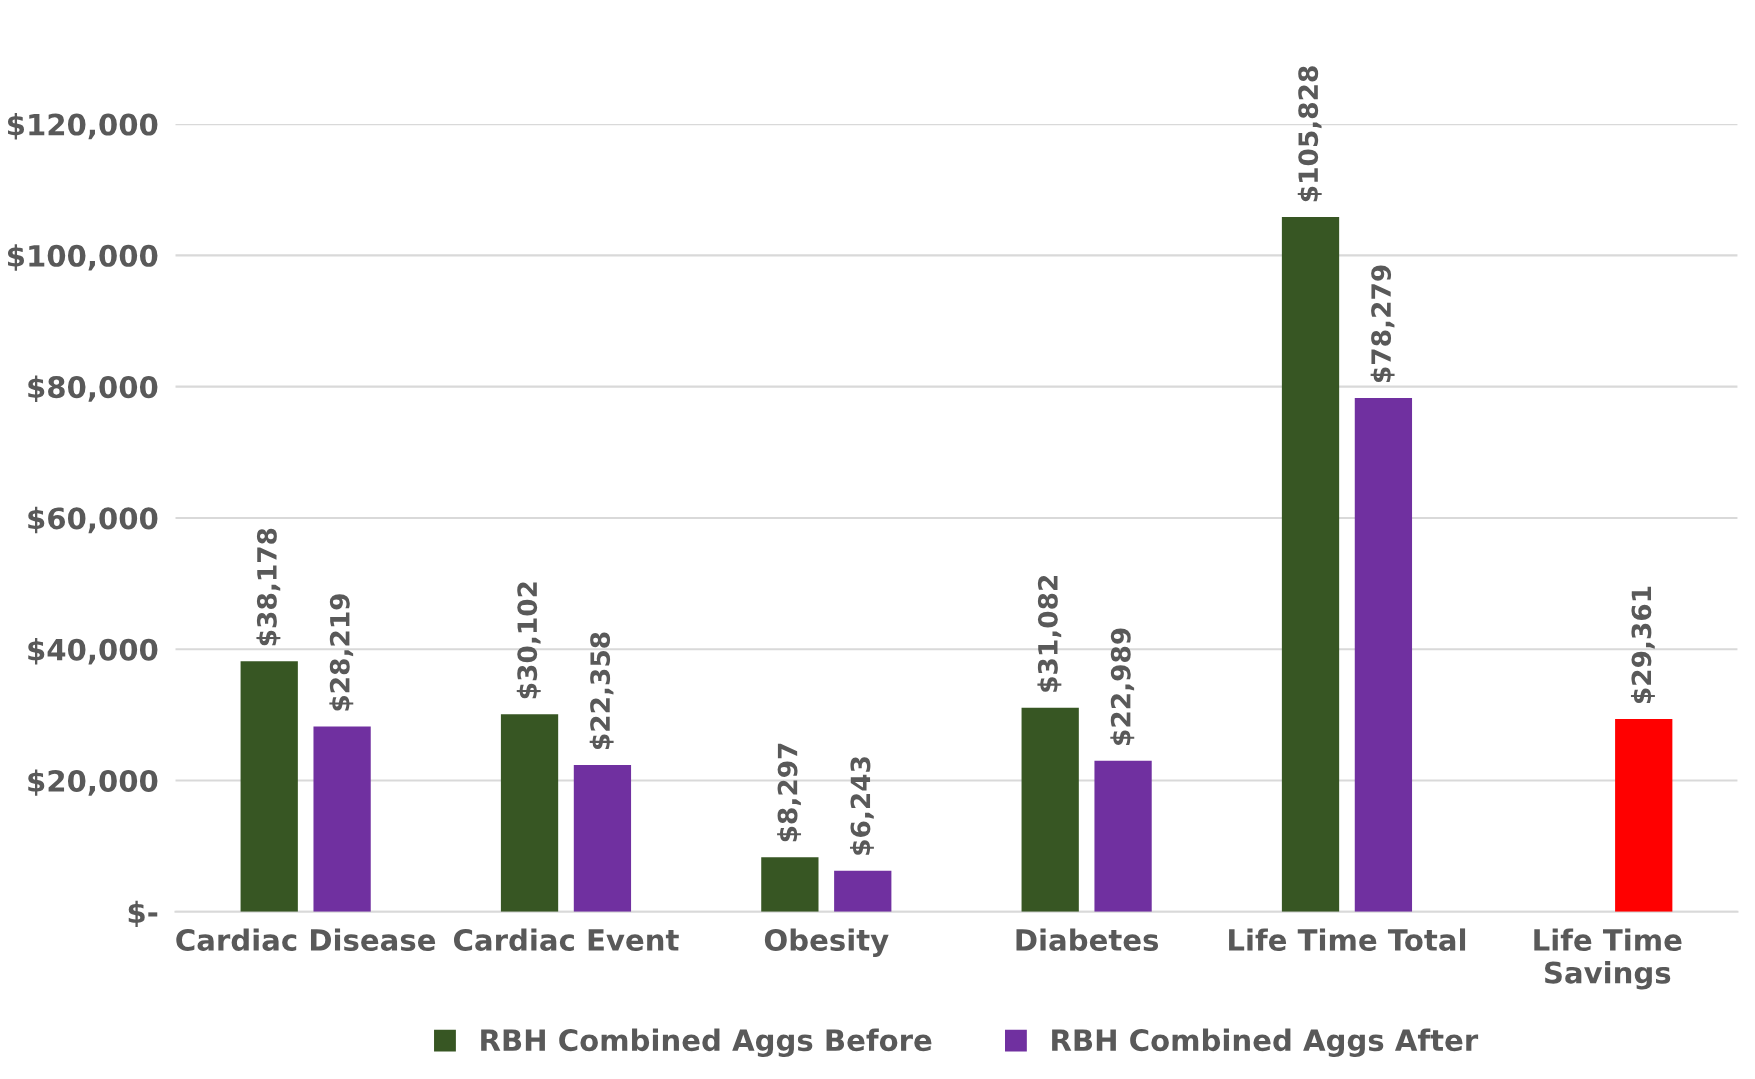  Describe the element at coordinates (93, 520) in the screenshot. I see `y-tick-label: $60,000` at that location.